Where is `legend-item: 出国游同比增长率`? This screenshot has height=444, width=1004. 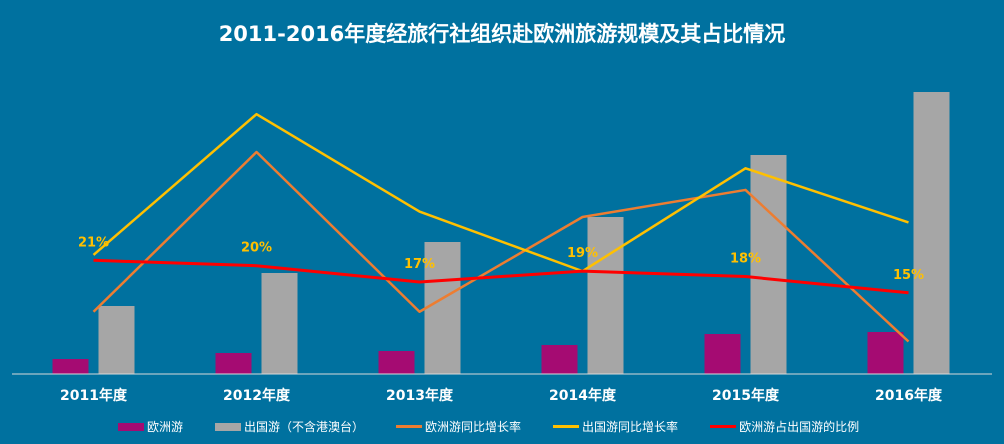 legend-item: 出国游同比增长率 is located at coordinates (615, 426).